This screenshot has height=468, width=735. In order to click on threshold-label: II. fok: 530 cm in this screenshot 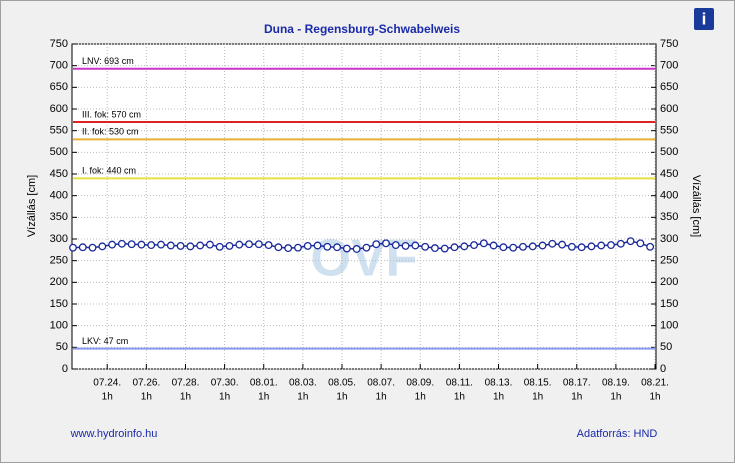, I will do `click(110, 132)`.